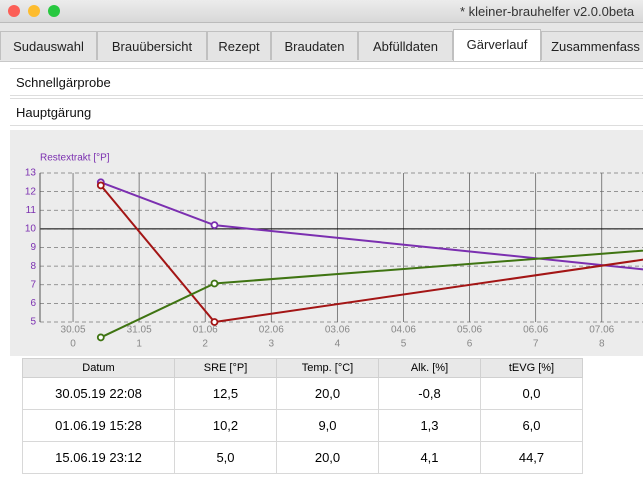 Image resolution: width=643 pixels, height=496 pixels. Describe the element at coordinates (321, 11) in the screenshot. I see `title-bar: * kleiner-brauhelfer v2.0.0beta` at that location.